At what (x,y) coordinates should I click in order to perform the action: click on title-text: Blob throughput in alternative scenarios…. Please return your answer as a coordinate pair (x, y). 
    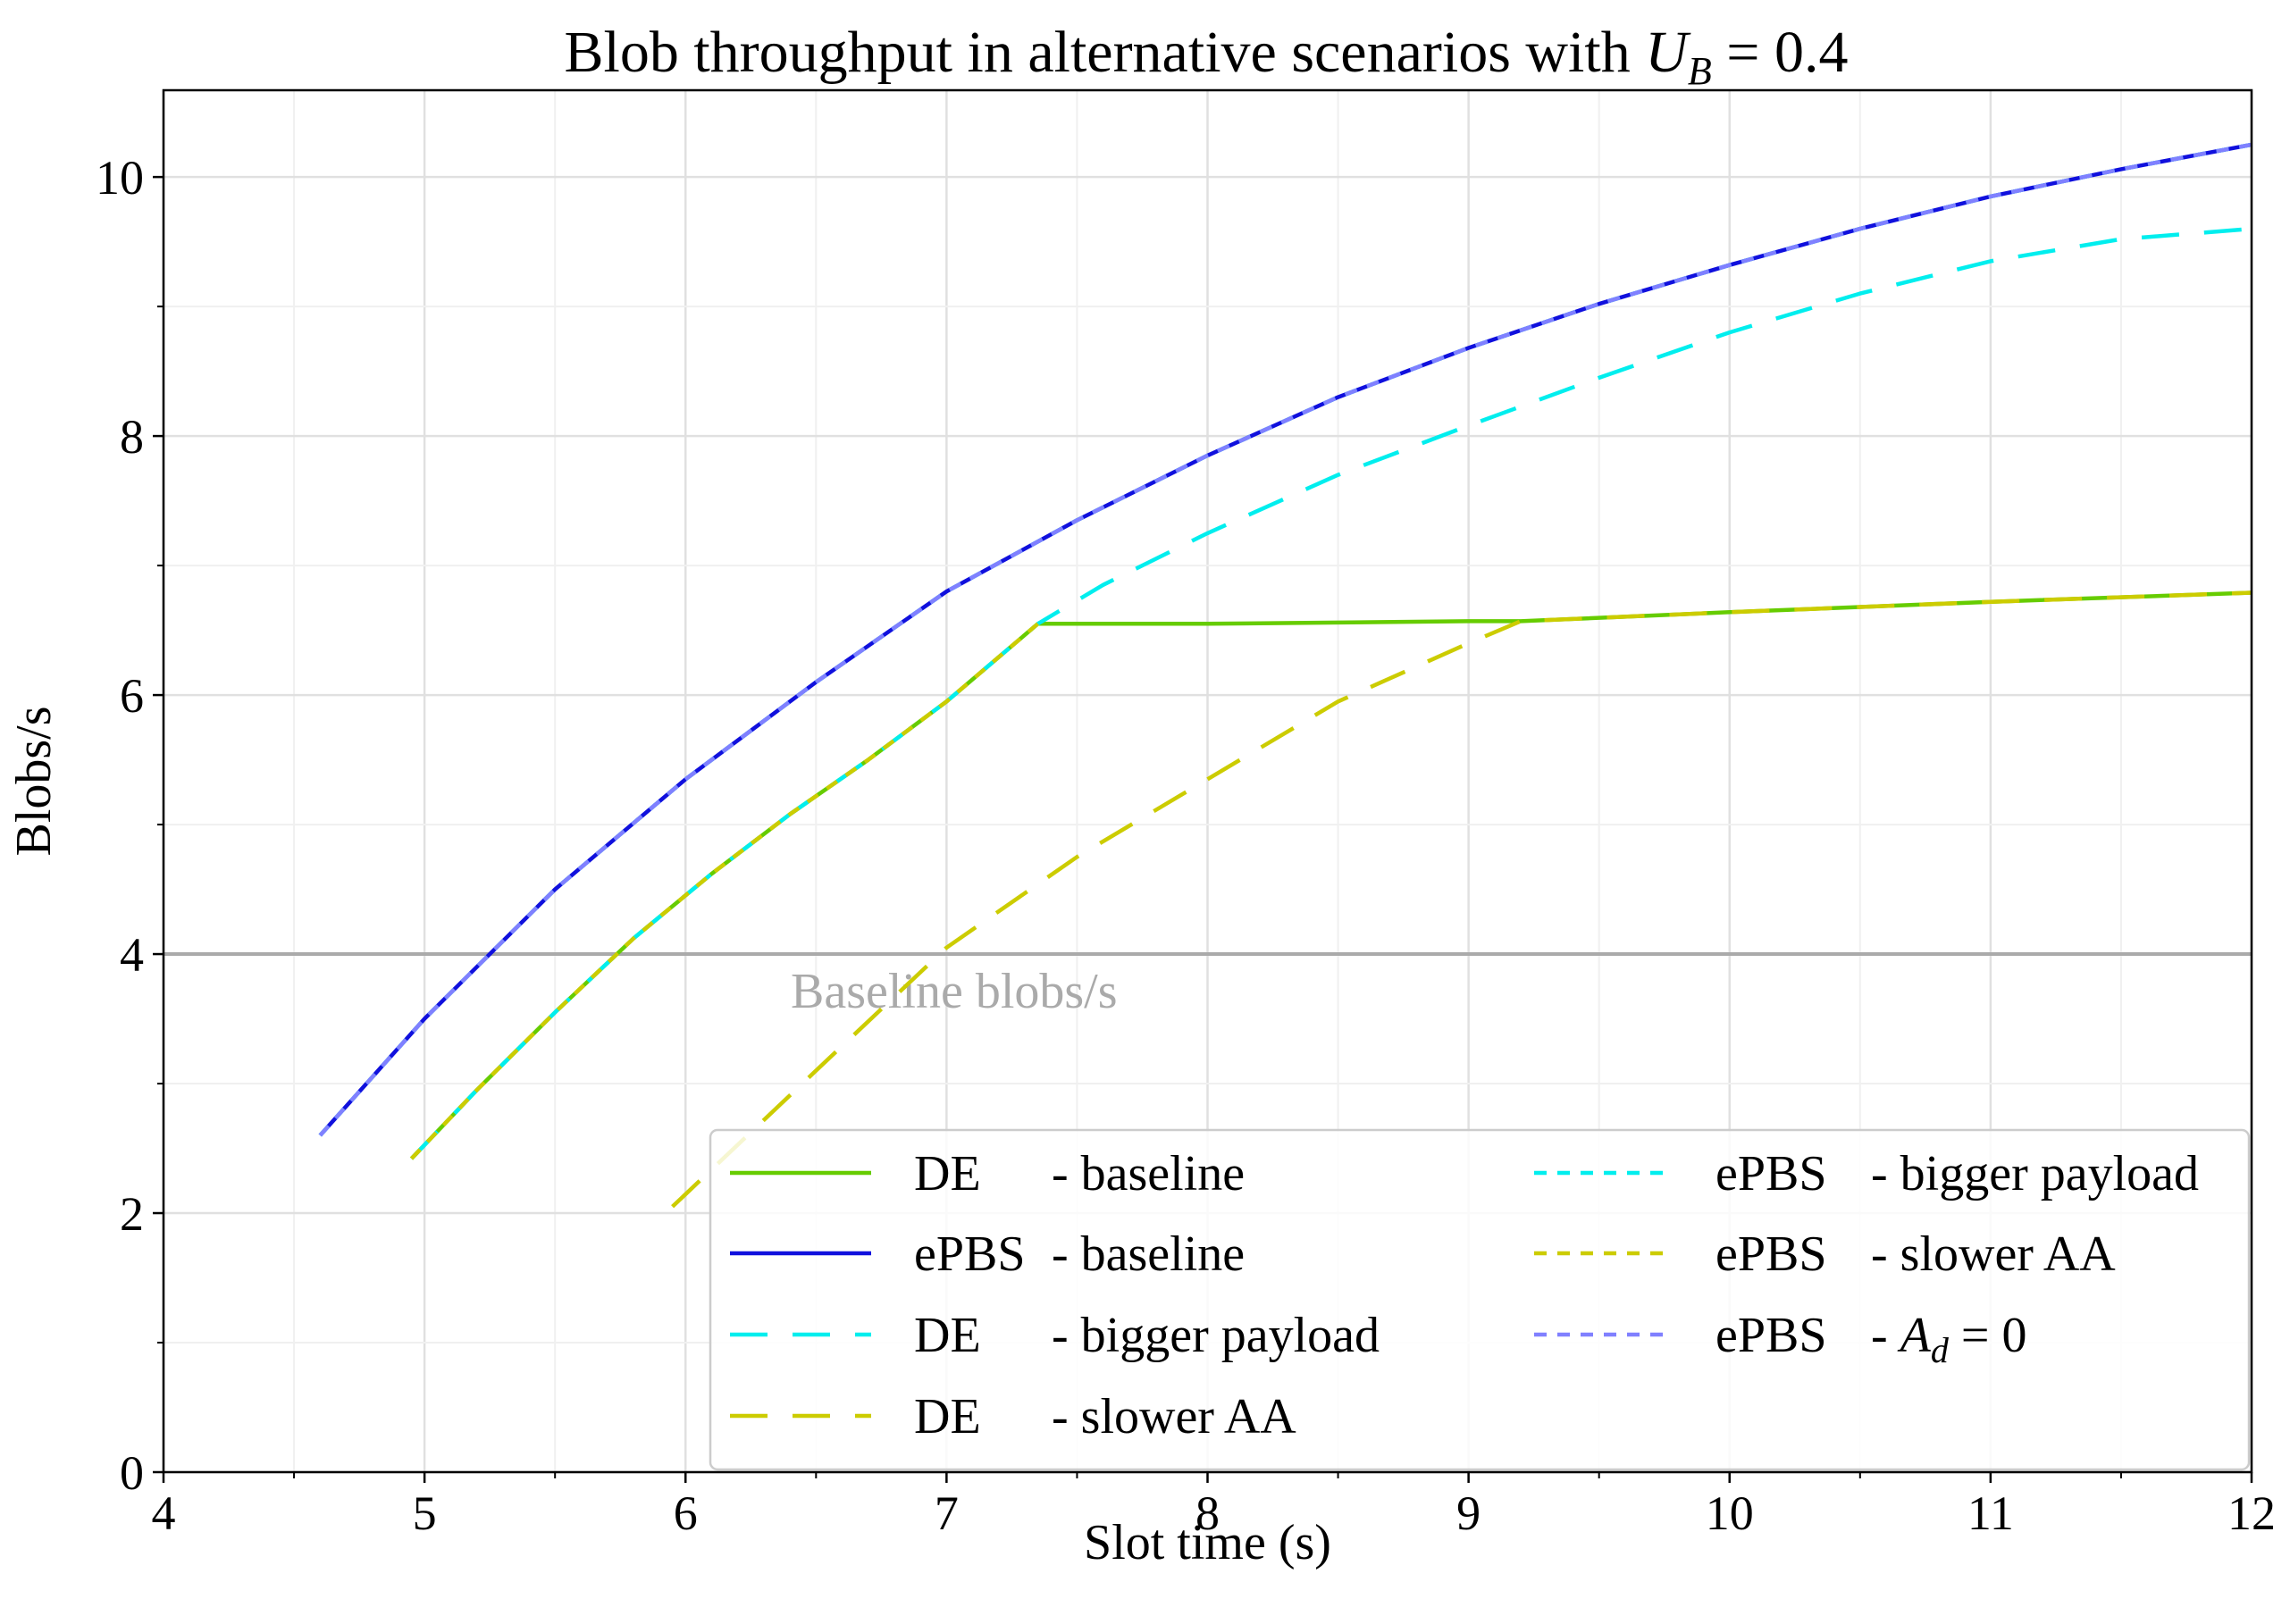
    Looking at the image, I should click on (1104, 52).